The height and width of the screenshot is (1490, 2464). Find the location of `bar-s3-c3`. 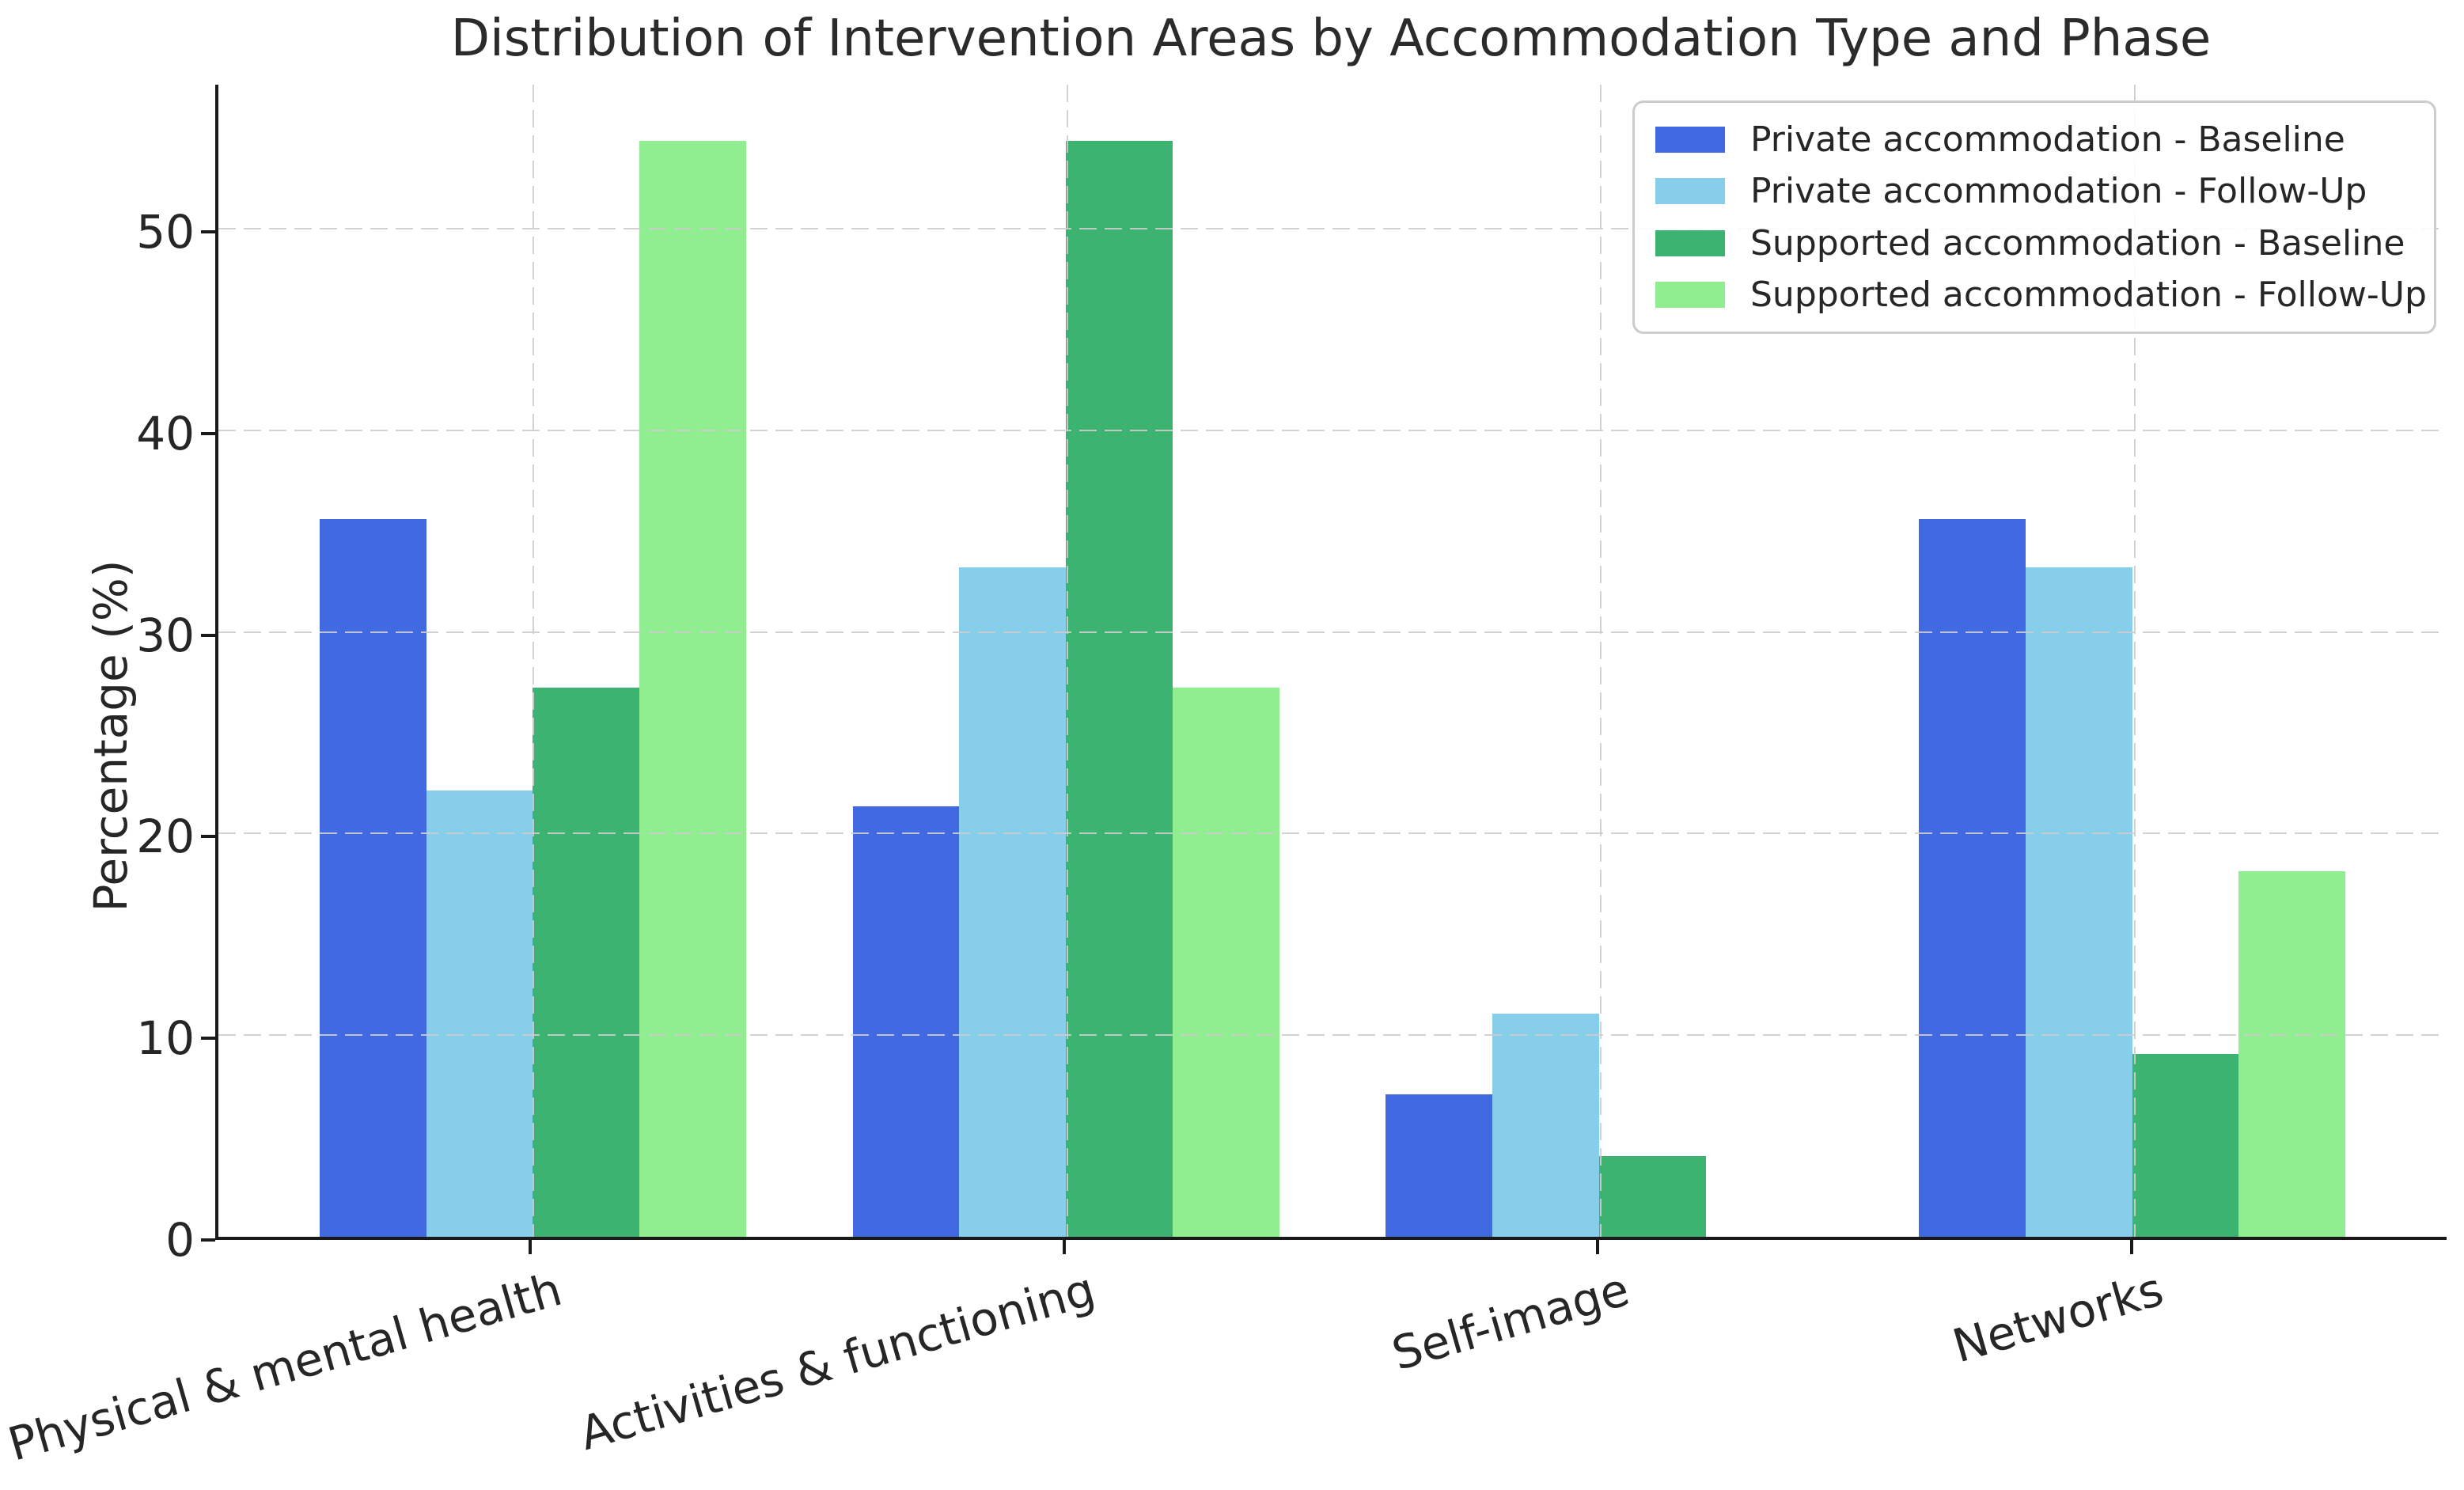

bar-s3-c3 is located at coordinates (2291, 1053).